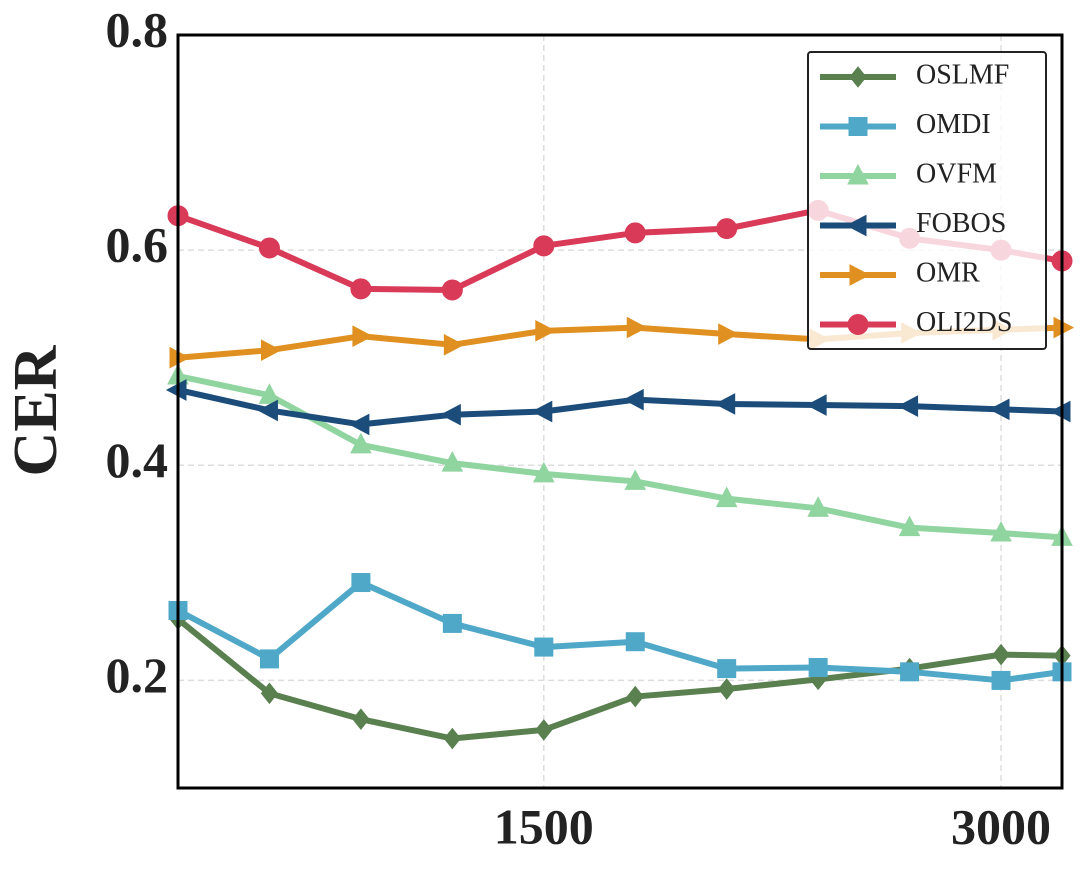  I want to click on y-axis-label: CER, so click(36, 410).